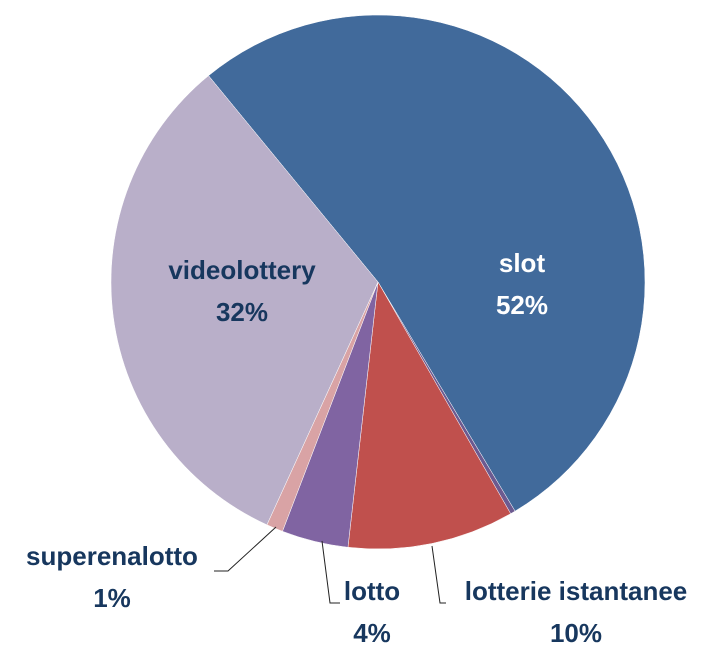 The width and height of the screenshot is (711, 648). I want to click on category-label: lotterie istantanee, so click(576, 591).